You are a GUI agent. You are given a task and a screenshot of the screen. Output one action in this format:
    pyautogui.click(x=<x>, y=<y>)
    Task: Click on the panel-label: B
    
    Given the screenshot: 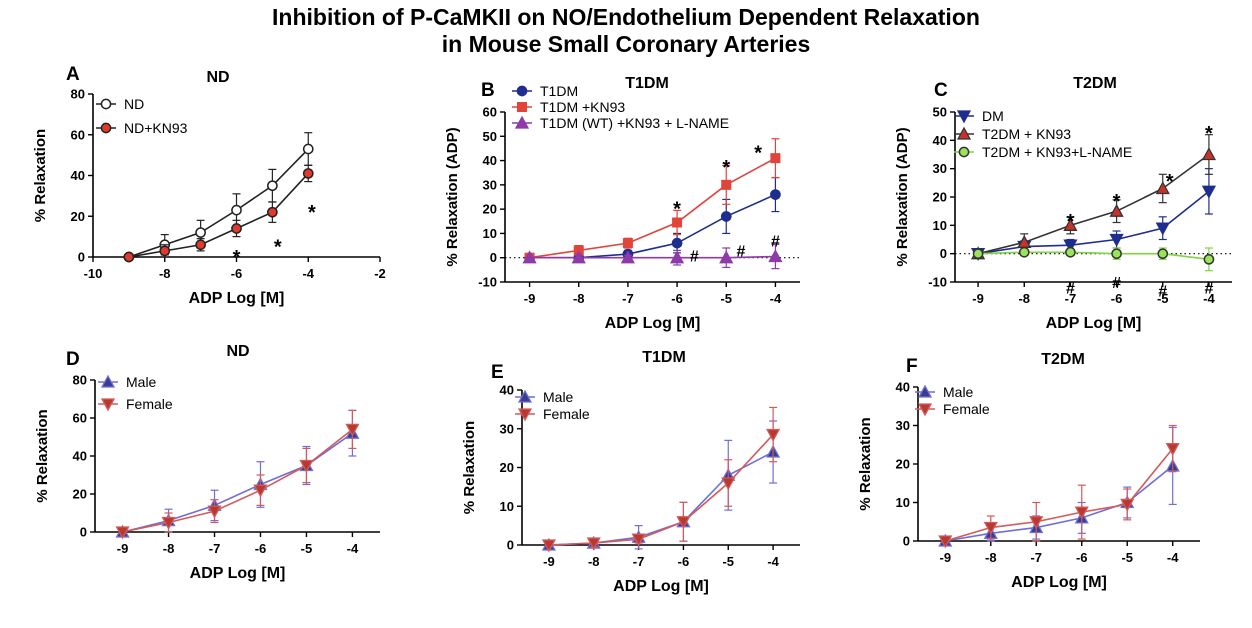 What is the action you would take?
    pyautogui.click(x=488, y=90)
    